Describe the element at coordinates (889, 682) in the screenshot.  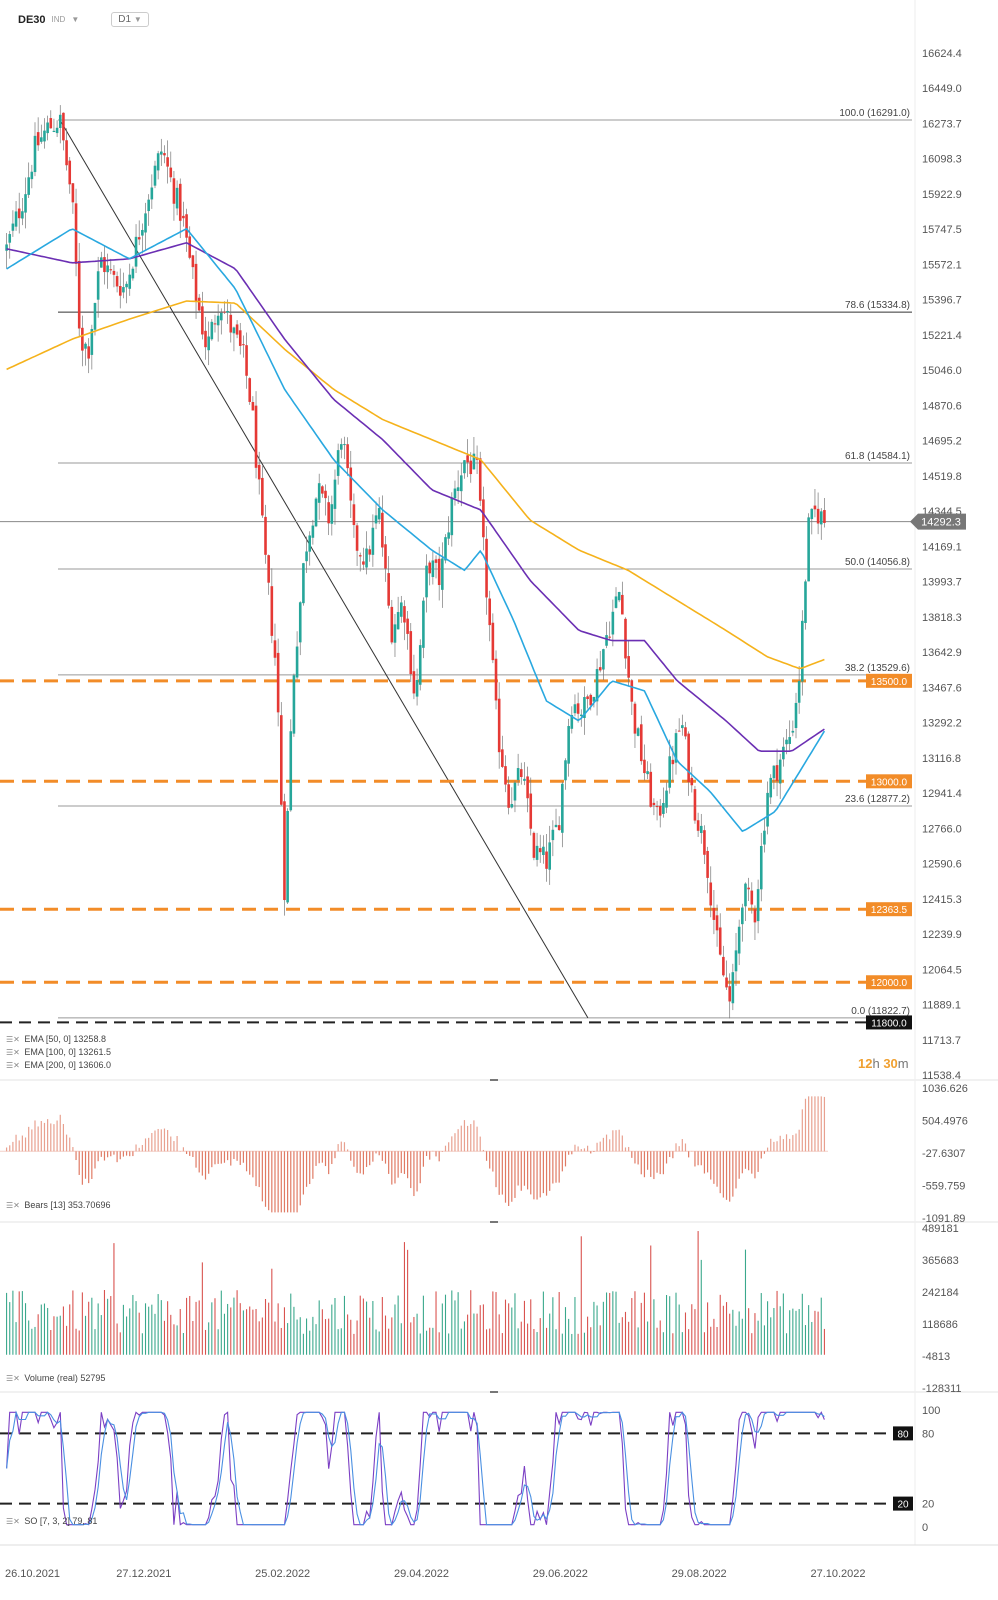
I see `support-level-label: 13500.0` at that location.